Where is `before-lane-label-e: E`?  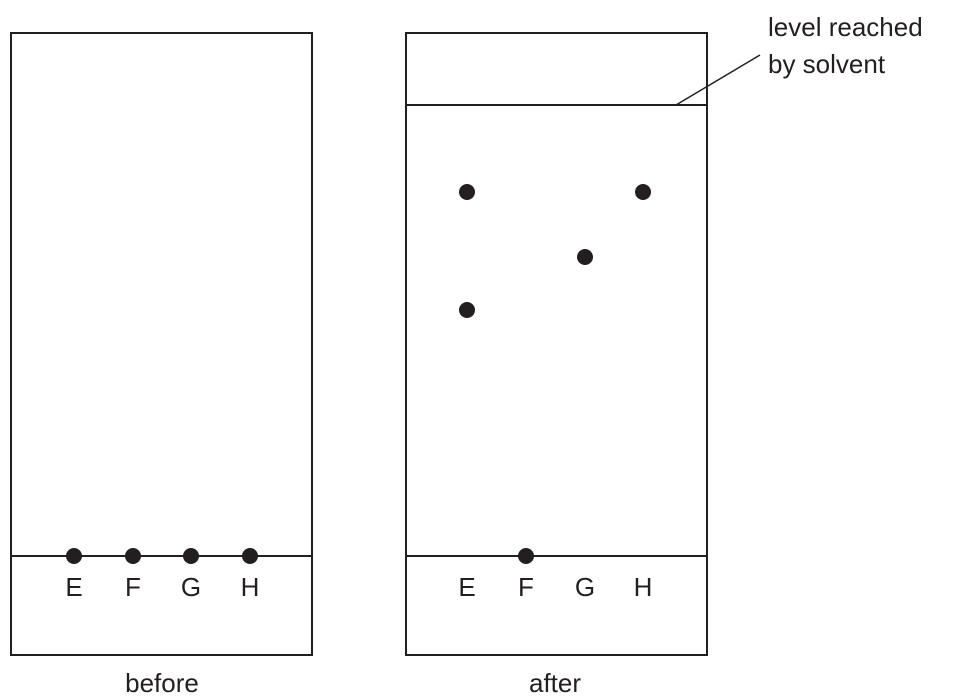
before-lane-label-e: E is located at coordinates (73, 587).